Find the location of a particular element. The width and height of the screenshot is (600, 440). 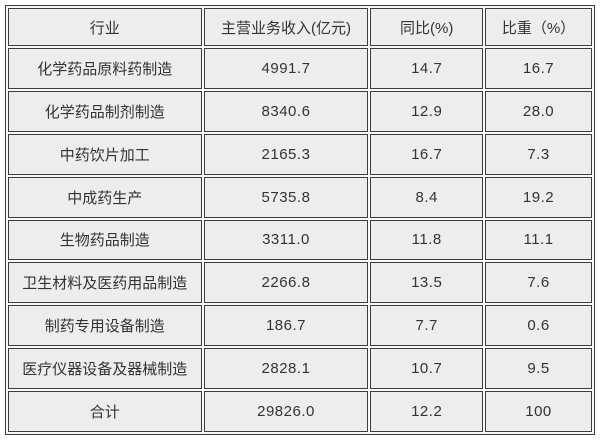

cell-share: 11.1 is located at coordinates (538, 240).